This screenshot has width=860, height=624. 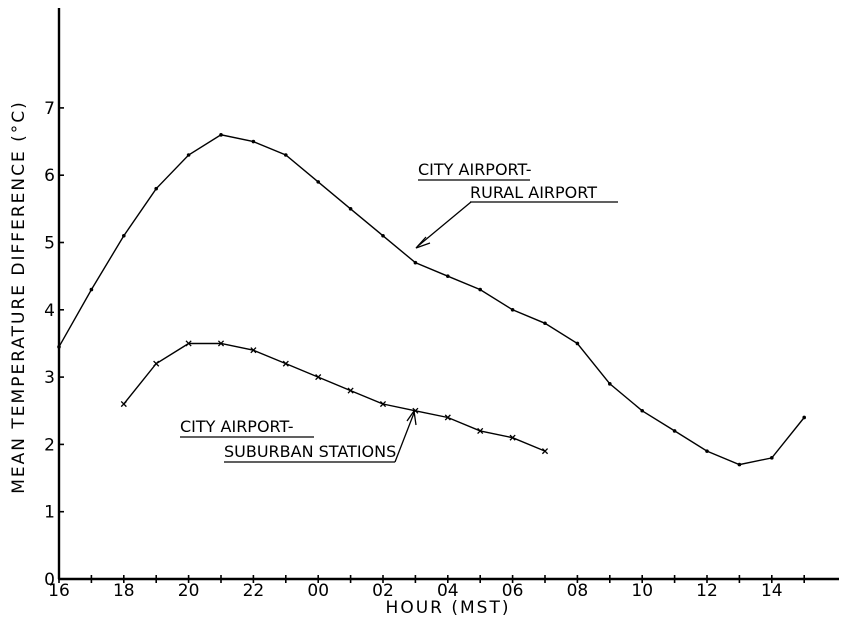 I want to click on annotation-rural-leader, so click(x=444, y=224).